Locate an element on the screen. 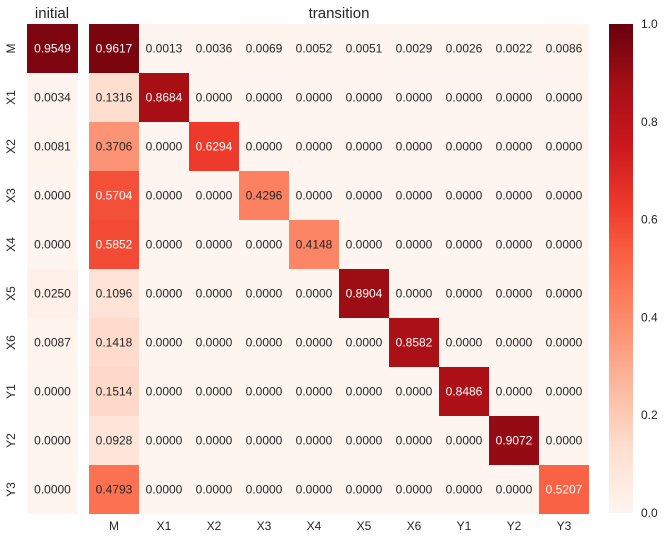  initial-x4-value: 0.0000 is located at coordinates (52, 245).